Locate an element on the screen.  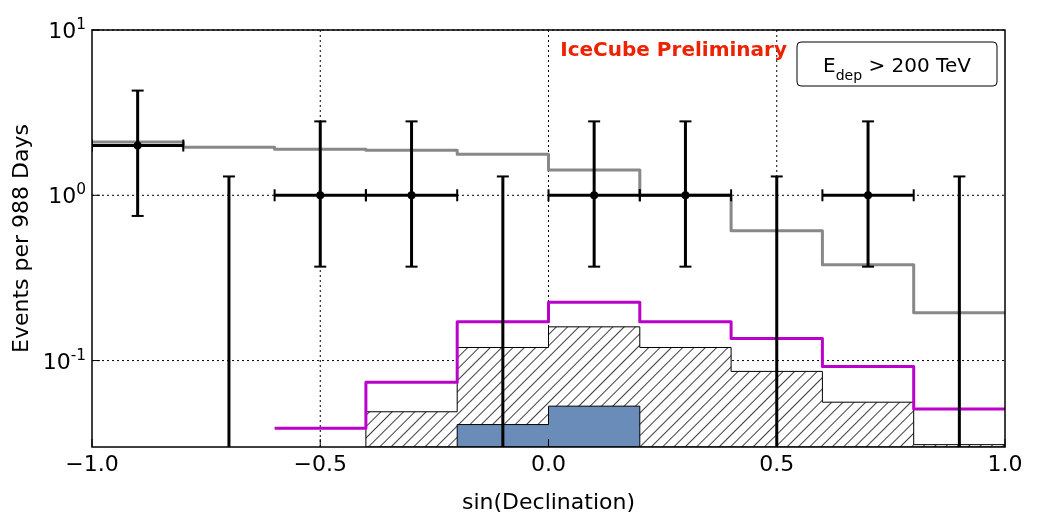
x-tick-label: 0.5 is located at coordinates (777, 463).